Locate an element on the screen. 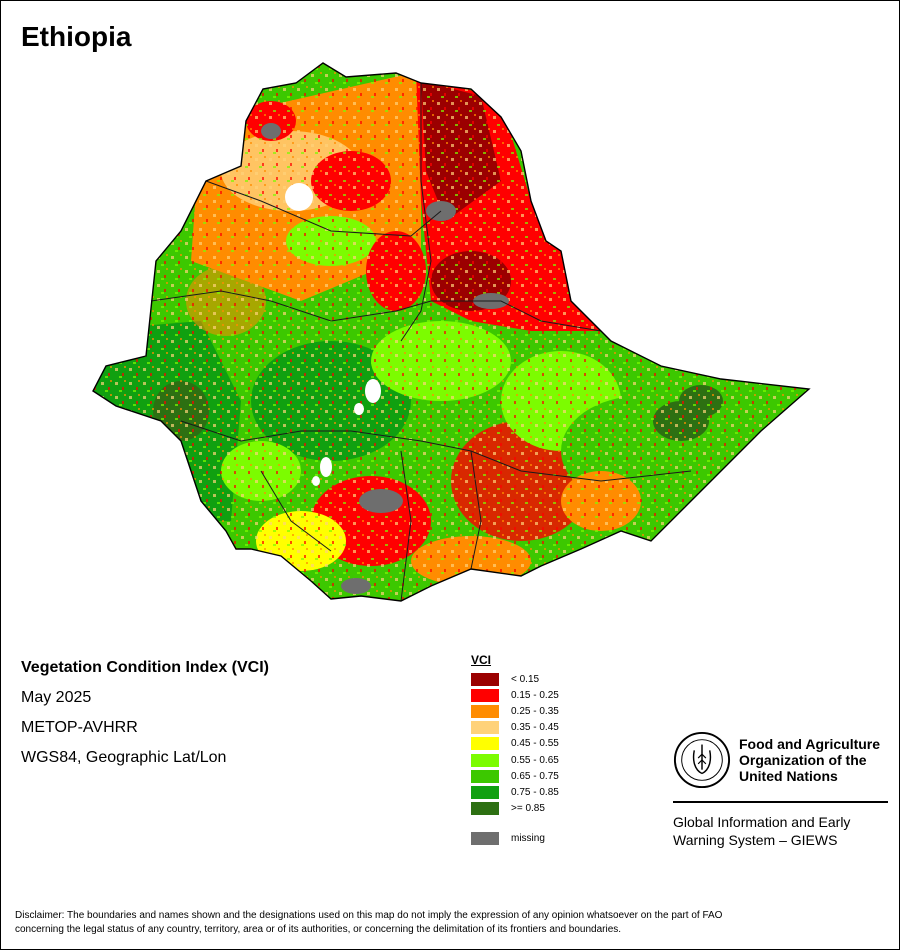 The image size is (900, 950). legend-item: < 0.15 is located at coordinates (515, 679).